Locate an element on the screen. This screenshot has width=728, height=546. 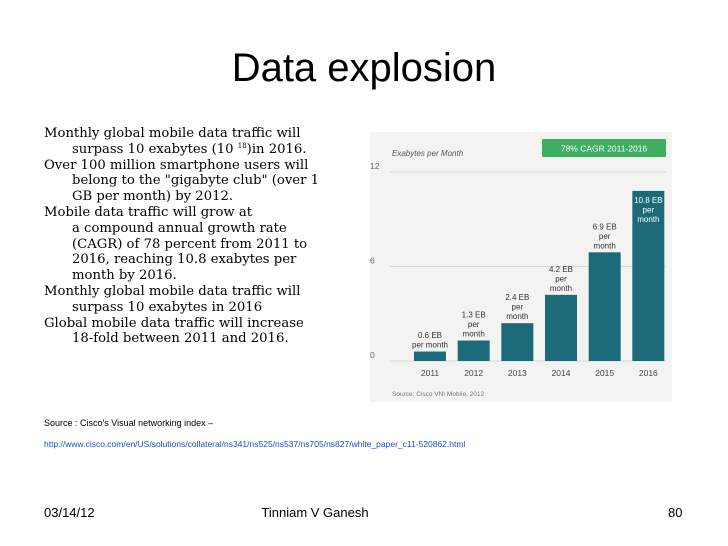
data-label-line: 4.2 EB is located at coordinates (561, 269).